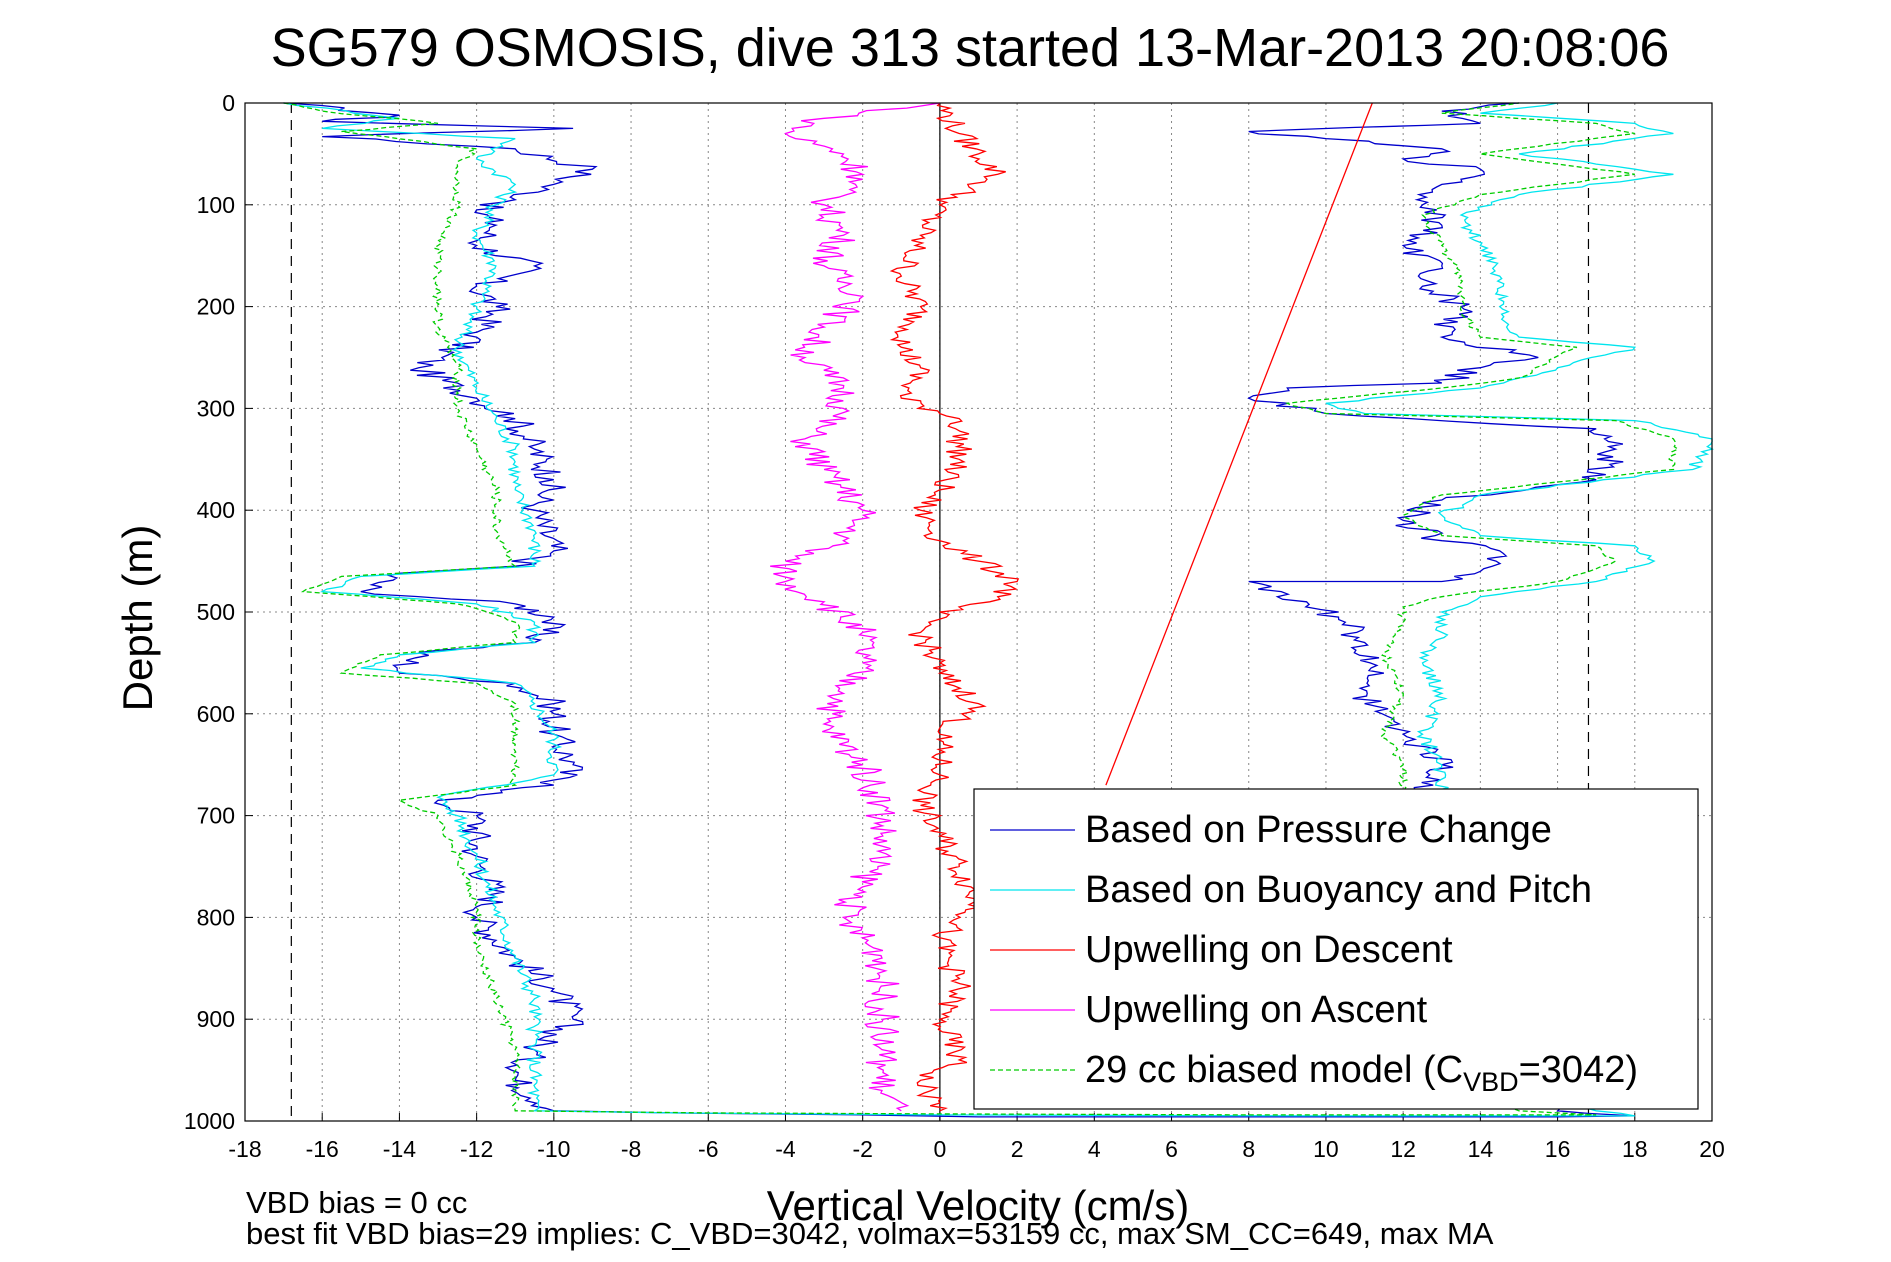 The width and height of the screenshot is (1891, 1262). I want to click on x-tick-labels: -18 -16 -14 -12 -10 -8 -6 -4 -2 0 2 4 6 8 10 12 14 16 18 20, so click(976, 1149).